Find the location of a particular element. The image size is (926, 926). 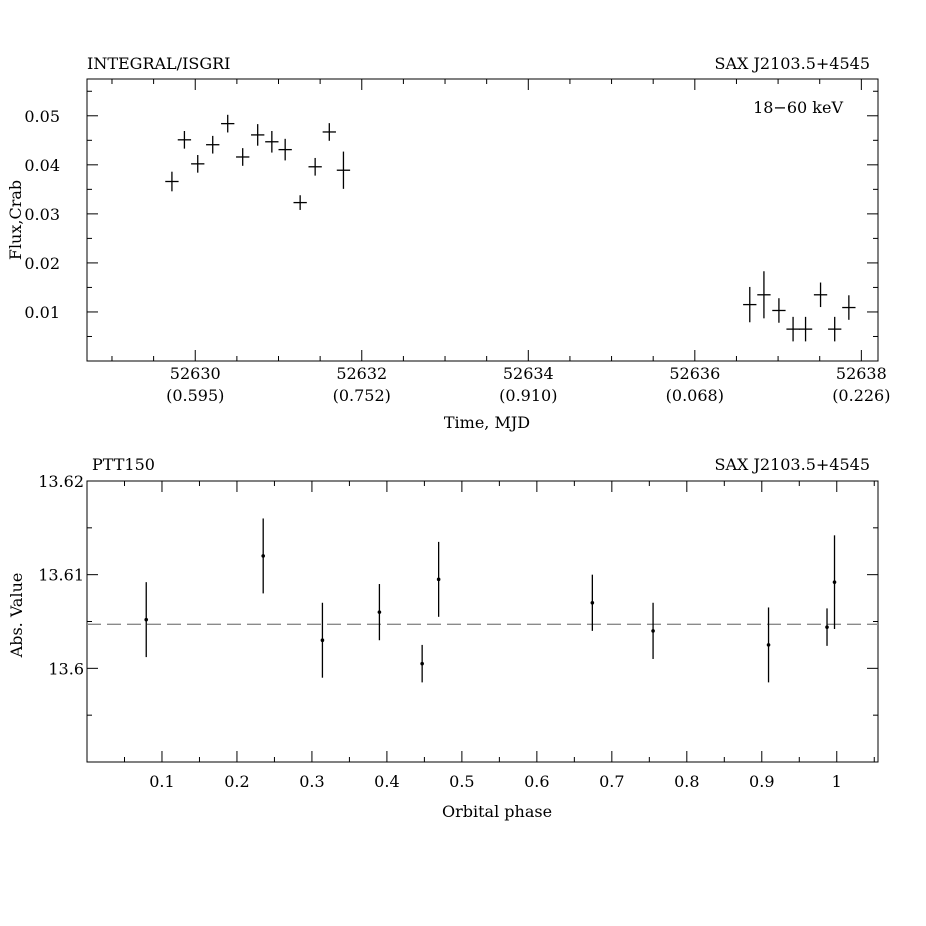

phase-x-tick-label: 0.9 is located at coordinates (761, 781).